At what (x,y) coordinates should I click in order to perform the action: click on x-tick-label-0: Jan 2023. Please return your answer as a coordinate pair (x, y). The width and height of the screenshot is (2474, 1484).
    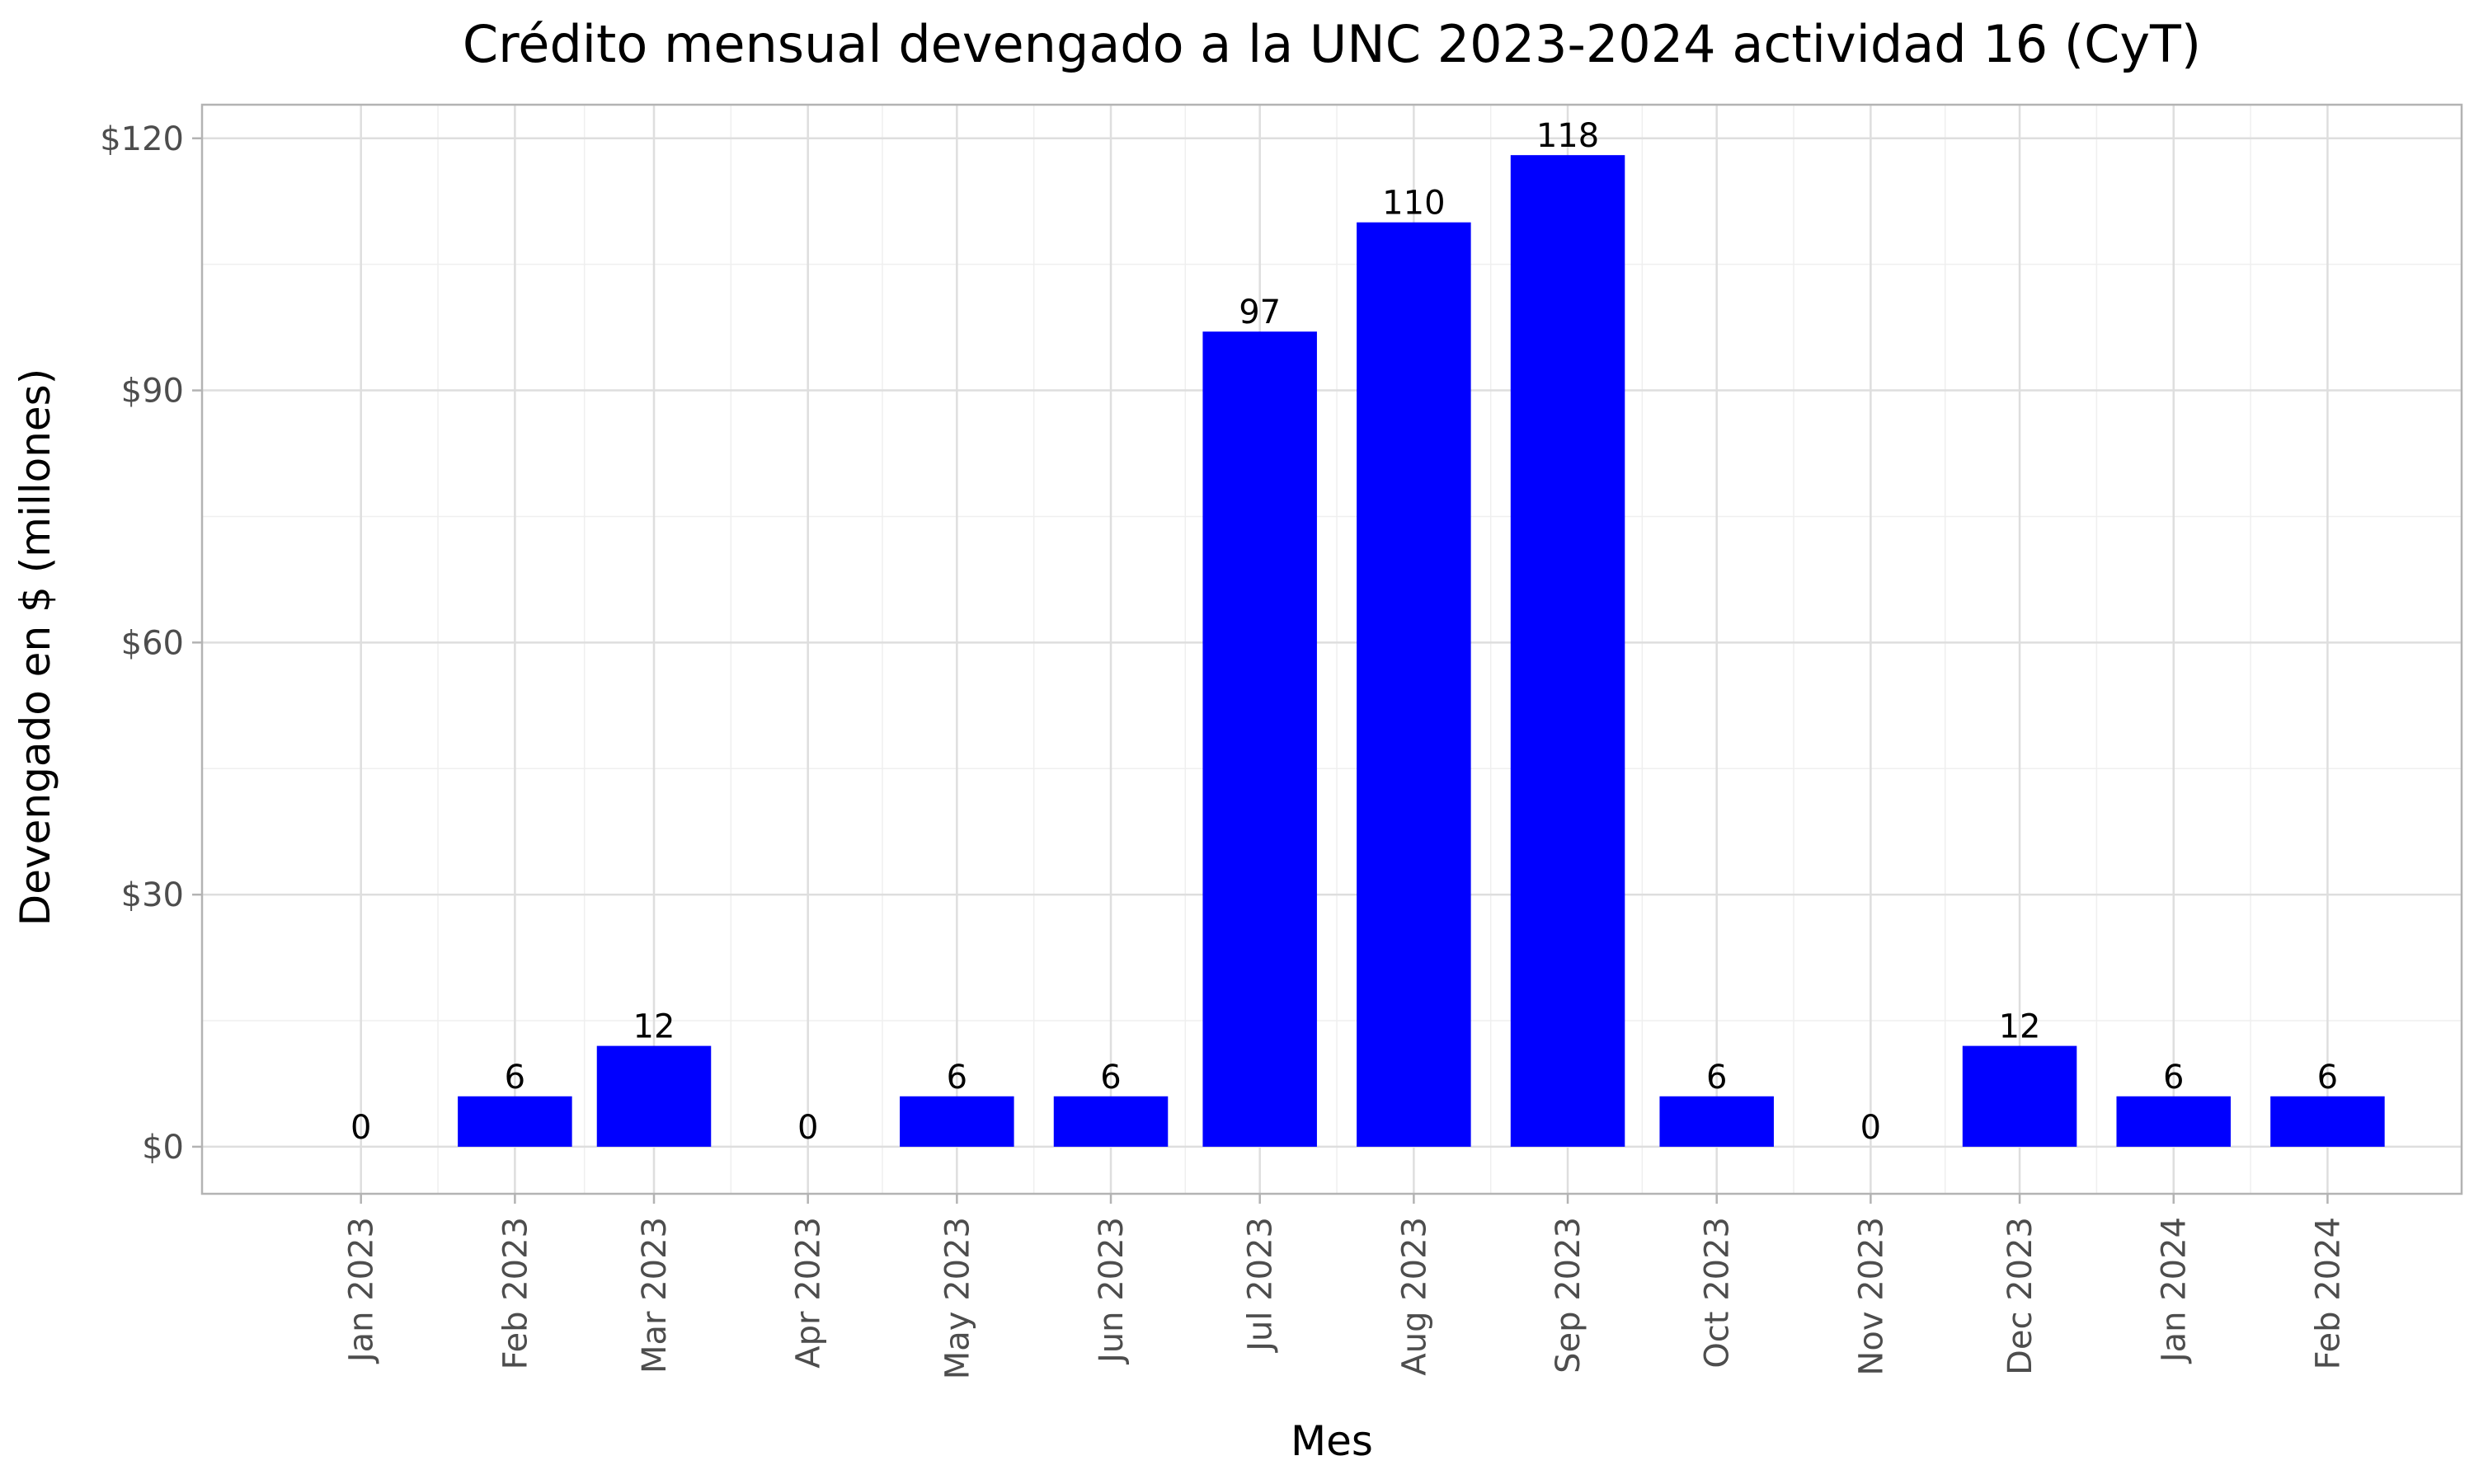
    Looking at the image, I should click on (362, 1290).